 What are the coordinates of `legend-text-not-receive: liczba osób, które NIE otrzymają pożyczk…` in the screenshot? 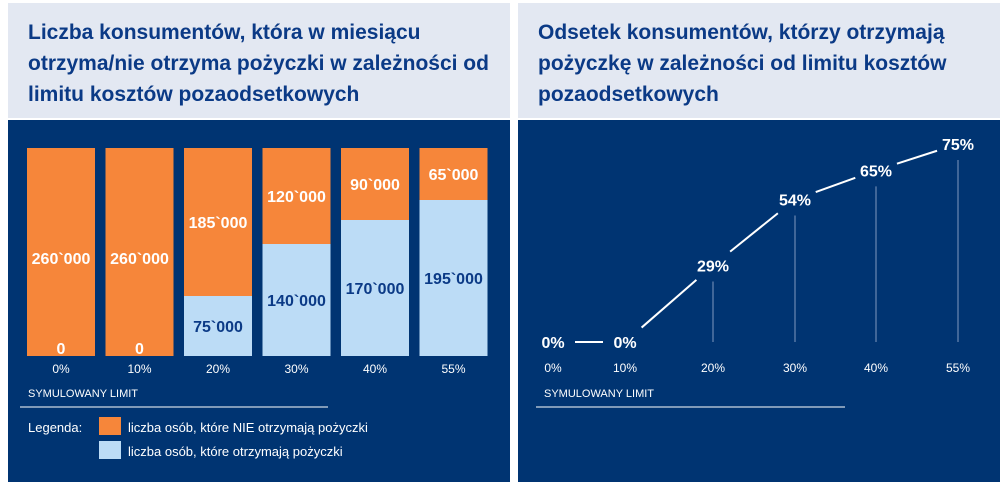 It's located at (248, 427).